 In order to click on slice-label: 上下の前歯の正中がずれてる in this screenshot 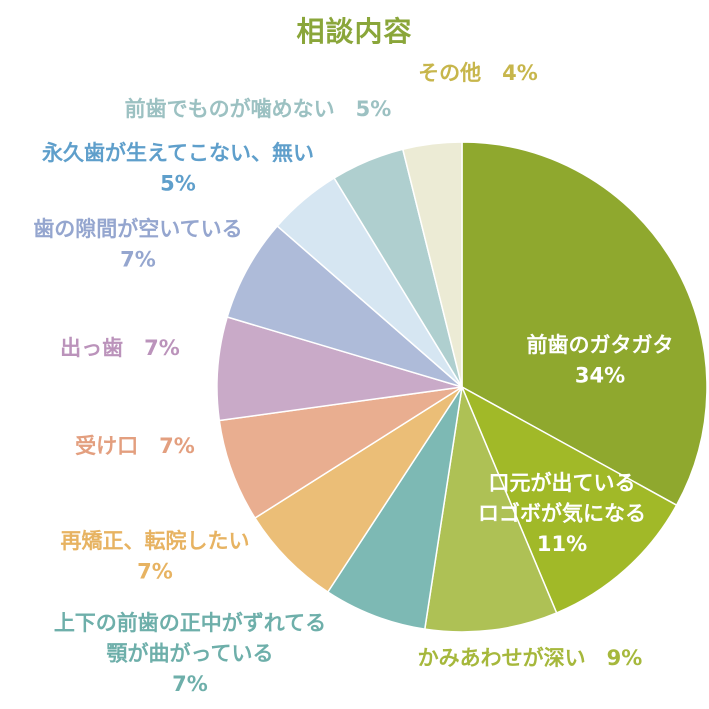, I will do `click(190, 623)`.